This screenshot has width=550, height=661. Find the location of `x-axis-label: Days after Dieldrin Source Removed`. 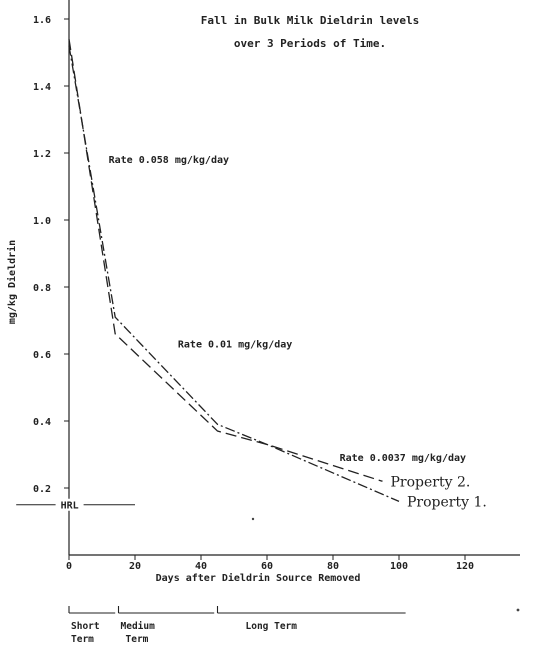

x-axis-label: Days after Dieldrin Source Removed is located at coordinates (258, 578).